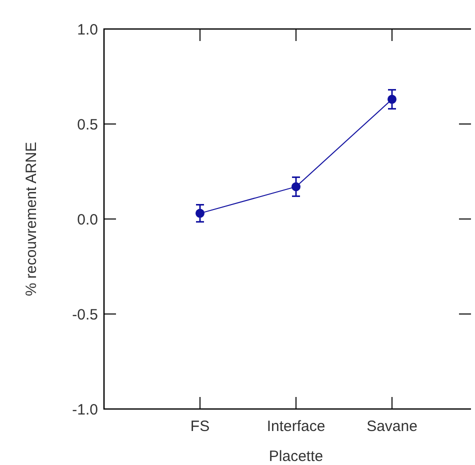  What do you see at coordinates (296, 426) in the screenshot?
I see `x-tick-label: Interface` at bounding box center [296, 426].